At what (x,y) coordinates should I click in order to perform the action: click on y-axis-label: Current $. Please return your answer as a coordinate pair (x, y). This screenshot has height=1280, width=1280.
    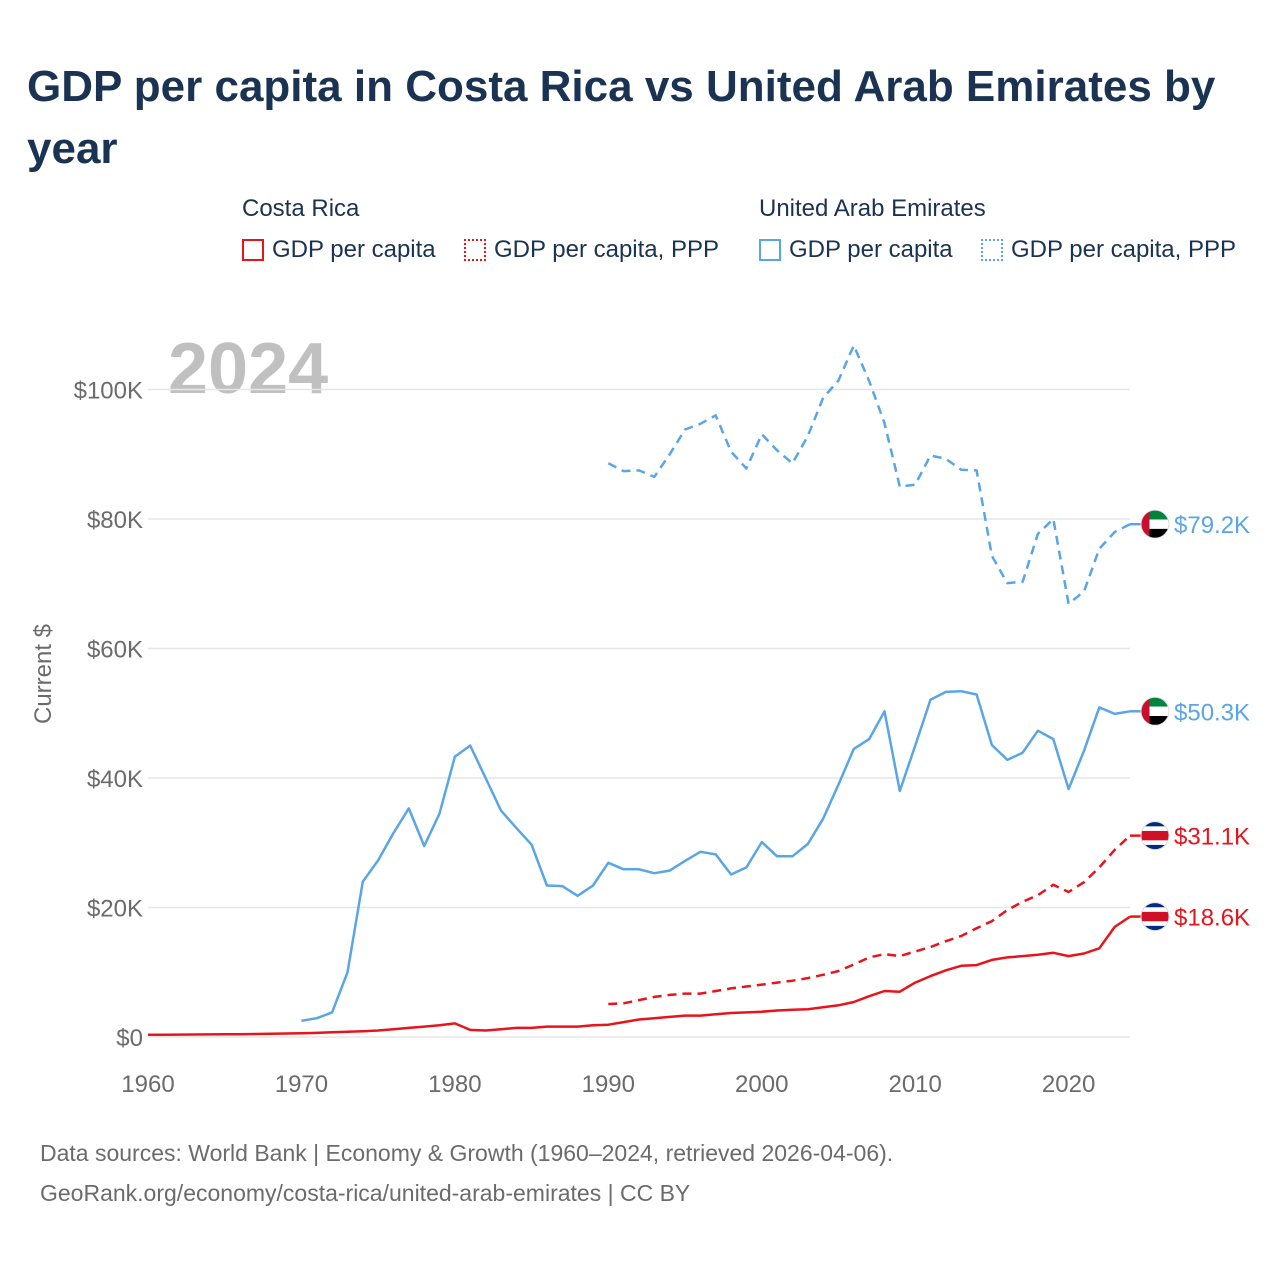
    Looking at the image, I should click on (43, 674).